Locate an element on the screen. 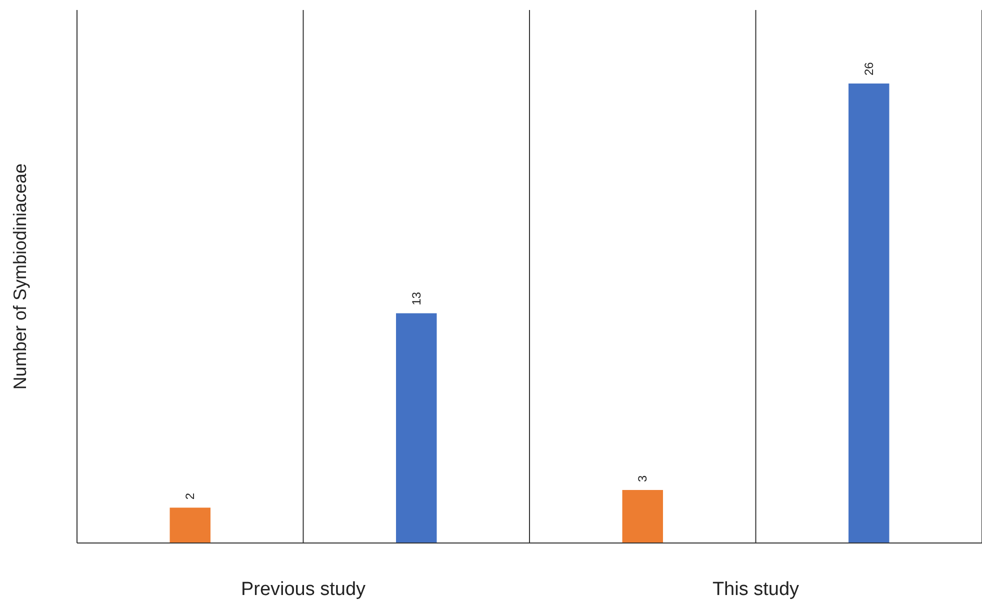 The height and width of the screenshot is (601, 982). data-label: 2 is located at coordinates (190, 496).